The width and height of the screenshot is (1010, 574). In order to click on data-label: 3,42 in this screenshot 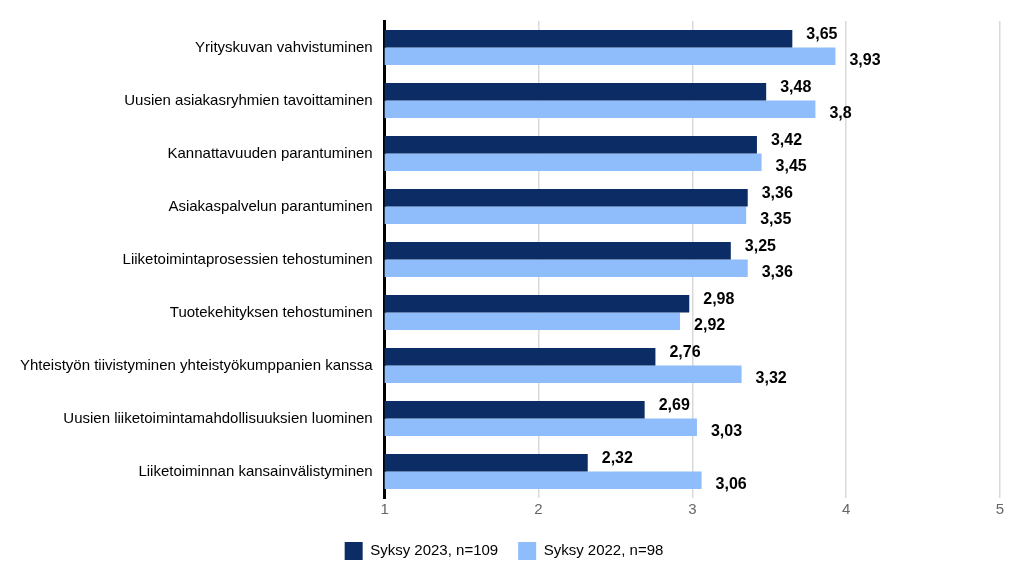, I will do `click(786, 140)`.